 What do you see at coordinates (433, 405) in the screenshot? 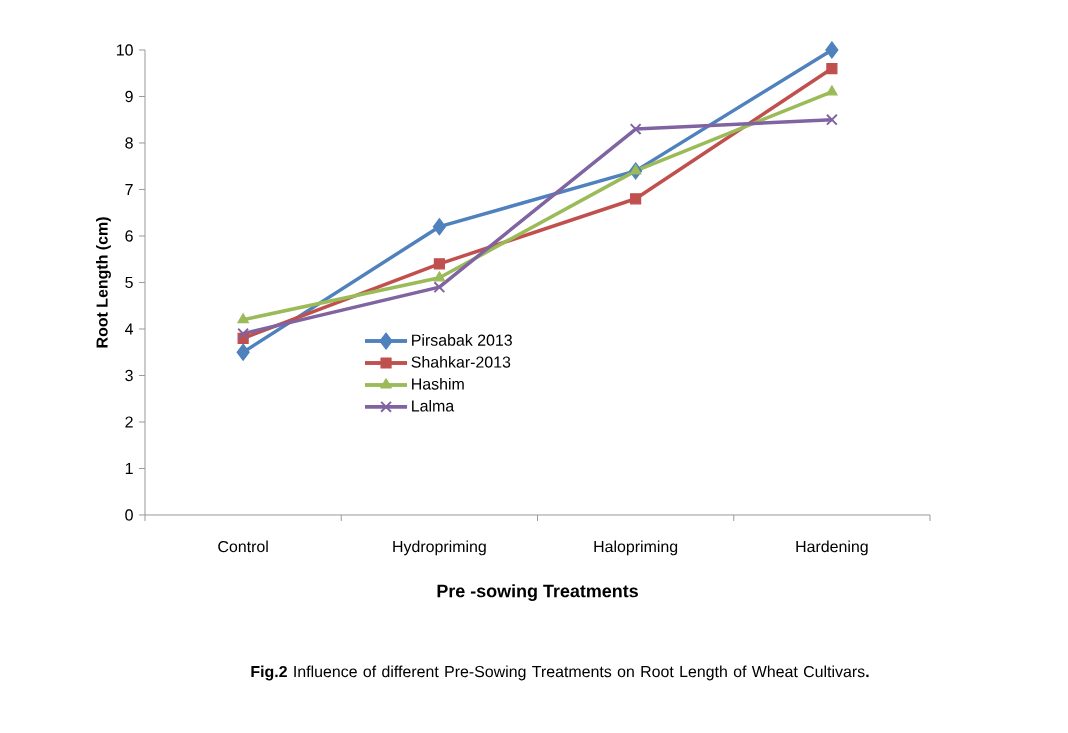
I see `legend-label: Lalma` at bounding box center [433, 405].